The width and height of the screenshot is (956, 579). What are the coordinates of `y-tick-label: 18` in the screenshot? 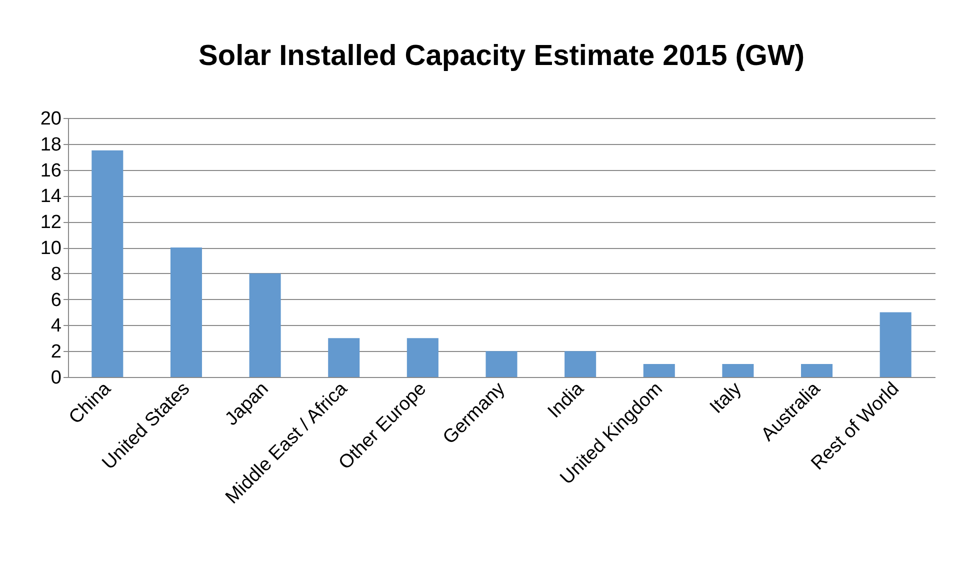 It's located at (51, 145).